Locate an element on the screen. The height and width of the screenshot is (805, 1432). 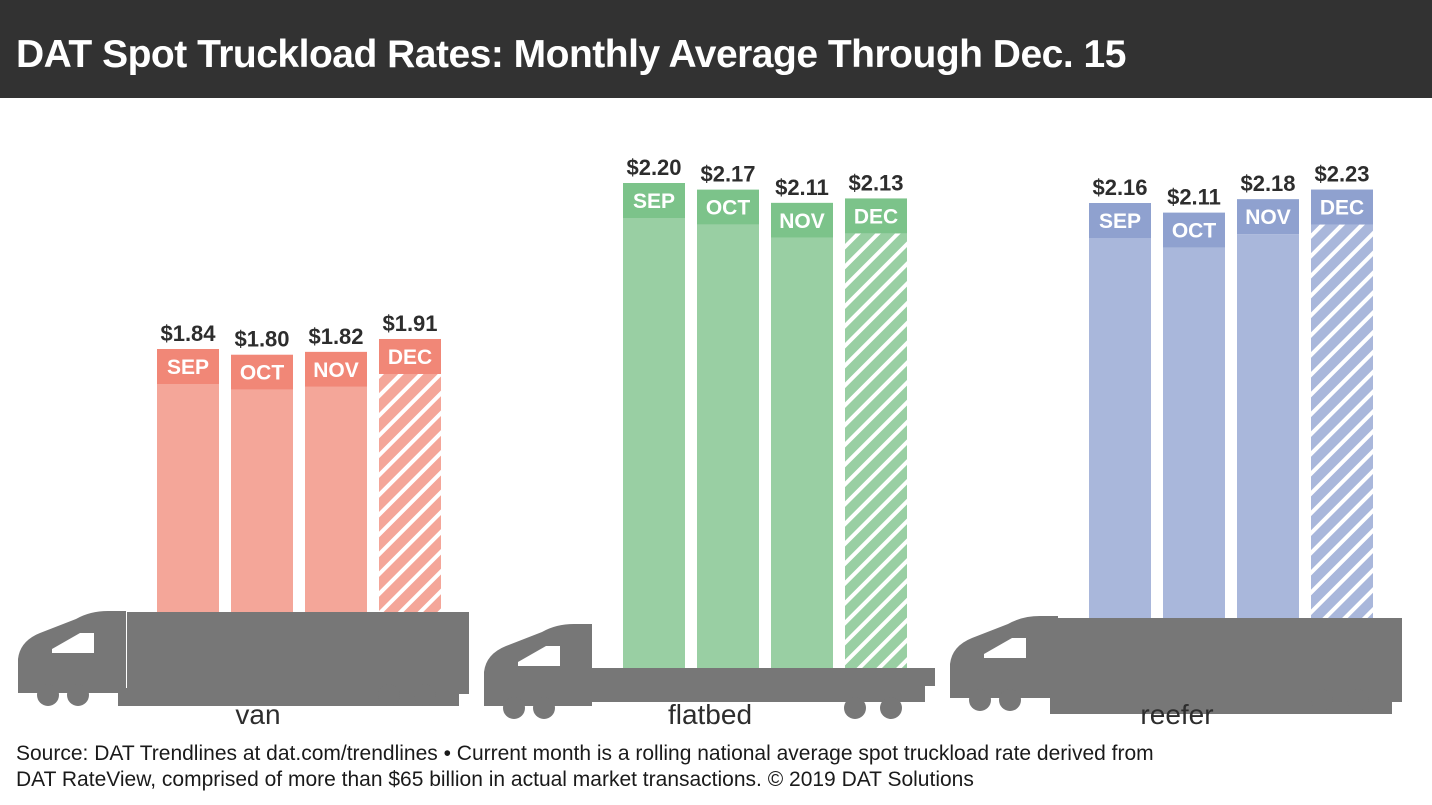
flatbed-cap-oct is located at coordinates (728, 207).